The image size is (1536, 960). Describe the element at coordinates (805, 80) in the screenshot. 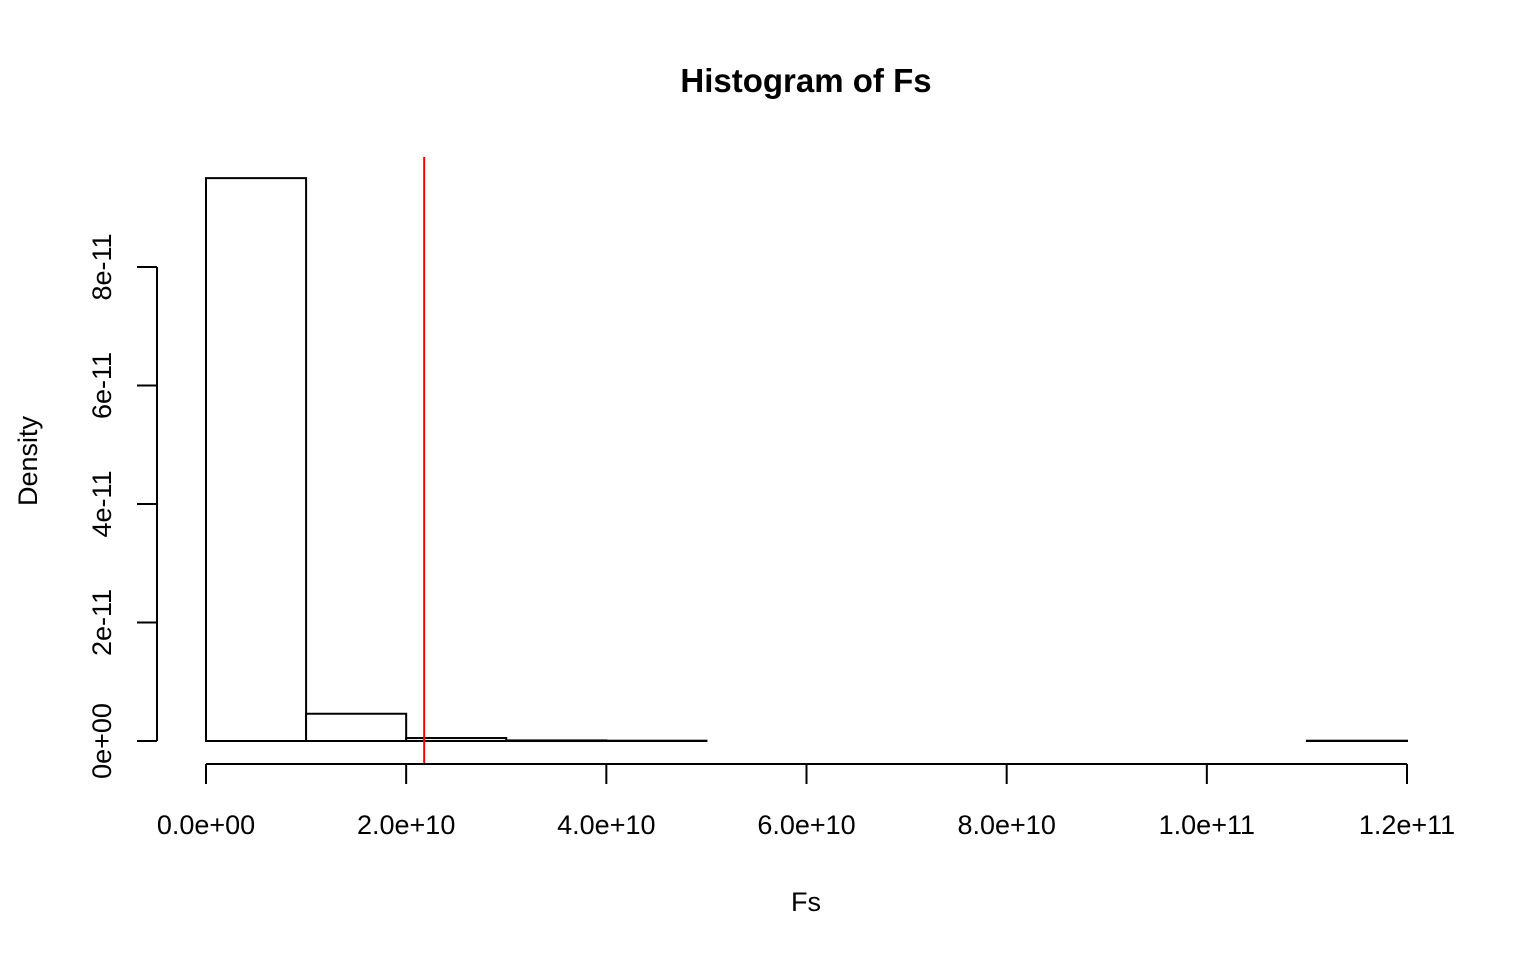

I see `chart-title: Histogram of Fs` at that location.